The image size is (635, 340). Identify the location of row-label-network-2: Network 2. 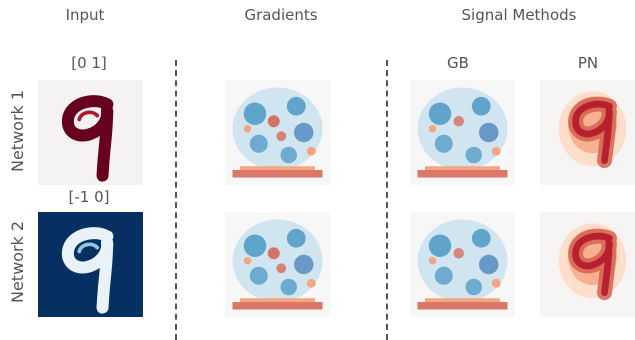
(17, 261).